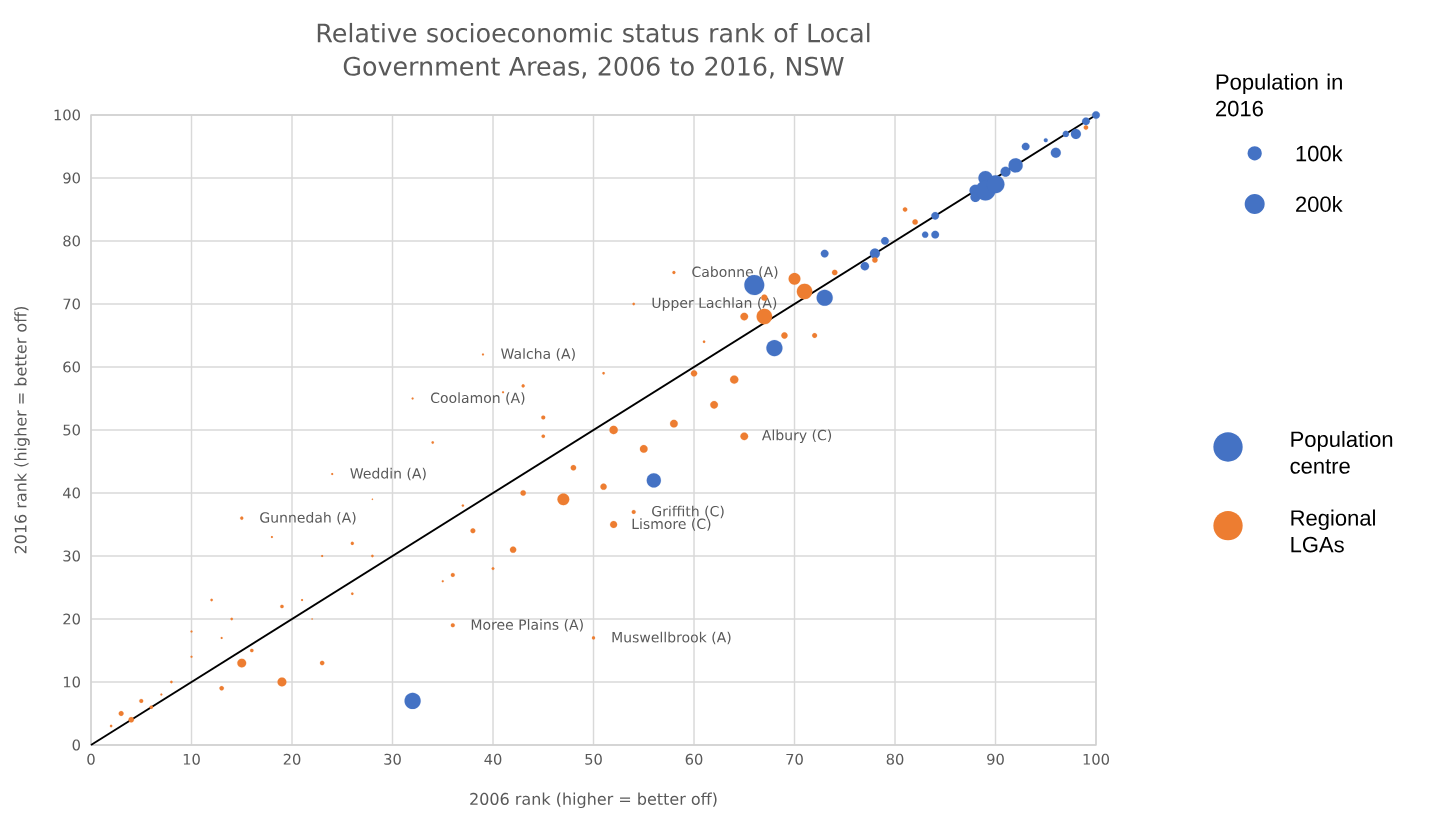  What do you see at coordinates (478, 398) in the screenshot?
I see `annotation: Coolamon (A)` at bounding box center [478, 398].